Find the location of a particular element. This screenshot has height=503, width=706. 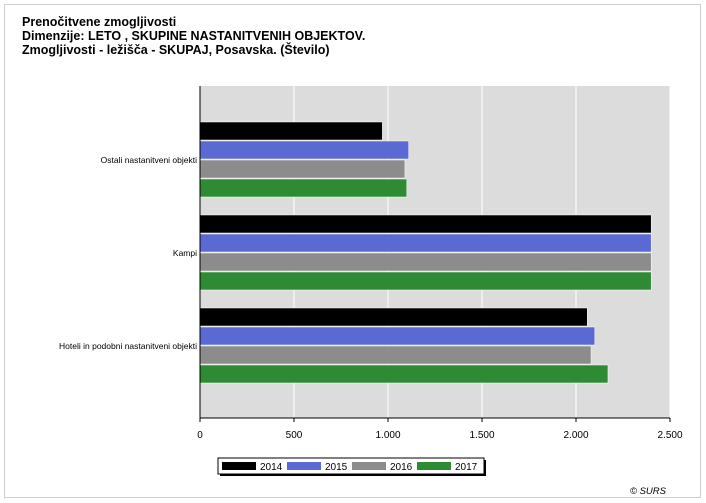

legend-label-2014: 2014 is located at coordinates (271, 467).